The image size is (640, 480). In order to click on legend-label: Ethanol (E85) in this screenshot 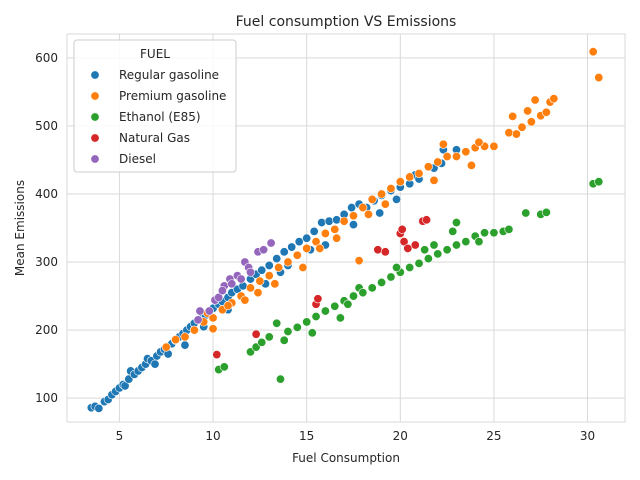, I will do `click(160, 117)`.